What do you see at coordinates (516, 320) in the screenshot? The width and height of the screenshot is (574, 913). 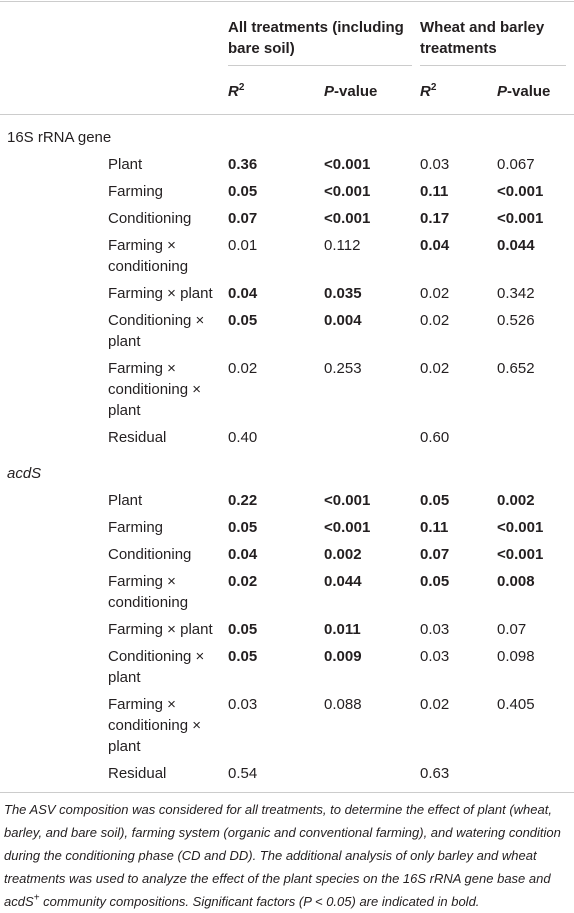 I see `value-text: 0.526` at bounding box center [516, 320].